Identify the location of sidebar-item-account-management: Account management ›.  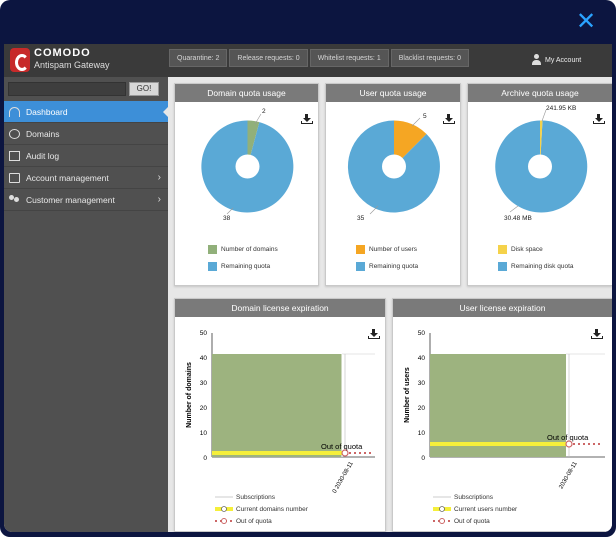
(86, 178).